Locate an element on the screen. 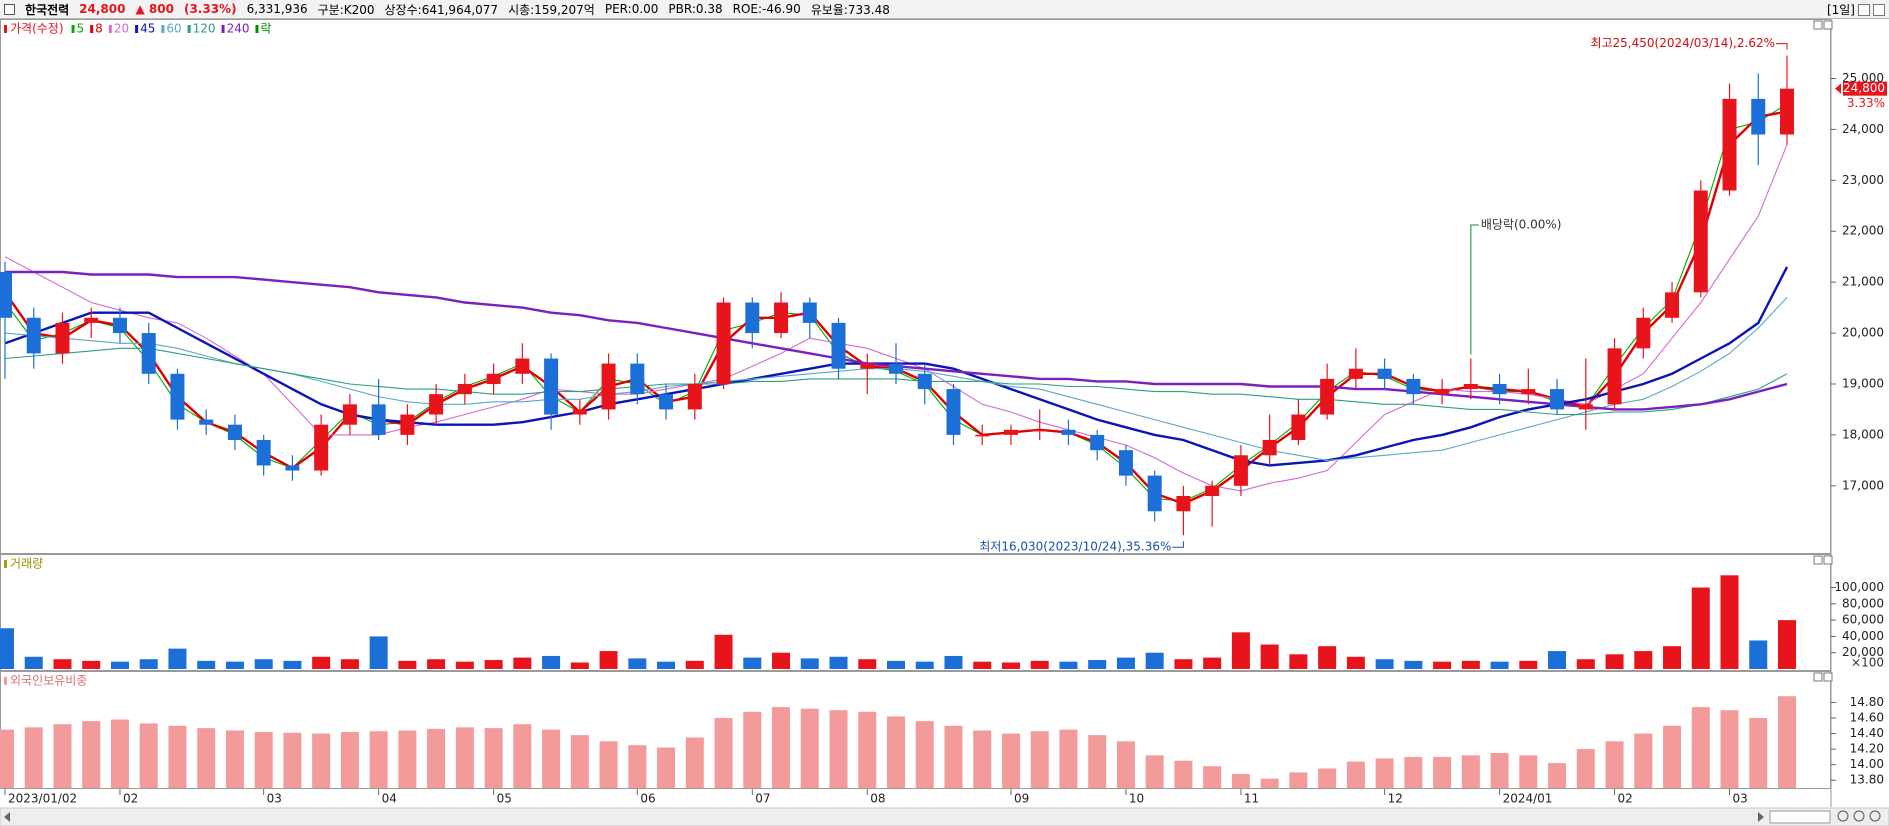 Image resolution: width=1889 pixels, height=826 pixels. change-pct: (3.33%) is located at coordinates (210, 9).